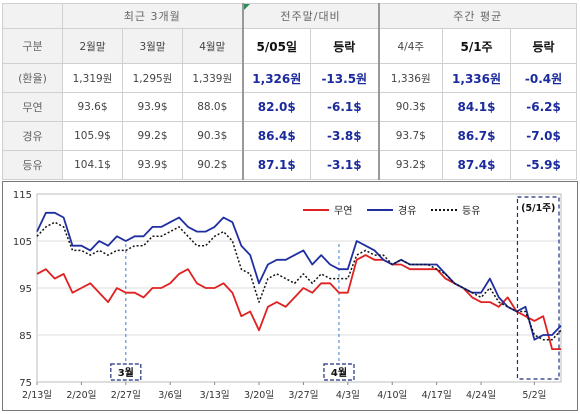 The image size is (580, 414). What do you see at coordinates (345, 78) in the screenshot?
I see `table-cell: -13.5원` at bounding box center [345, 78].